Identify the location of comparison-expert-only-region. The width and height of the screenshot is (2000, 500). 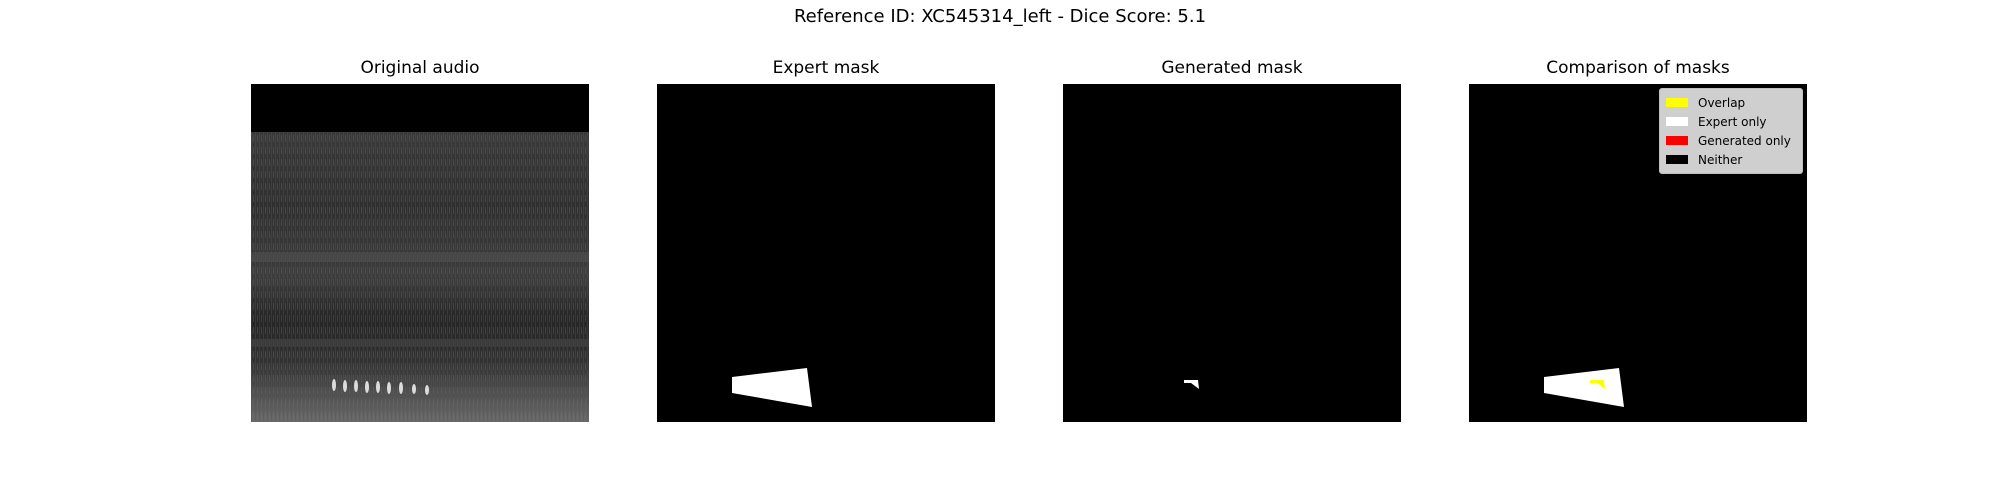
(1584, 387).